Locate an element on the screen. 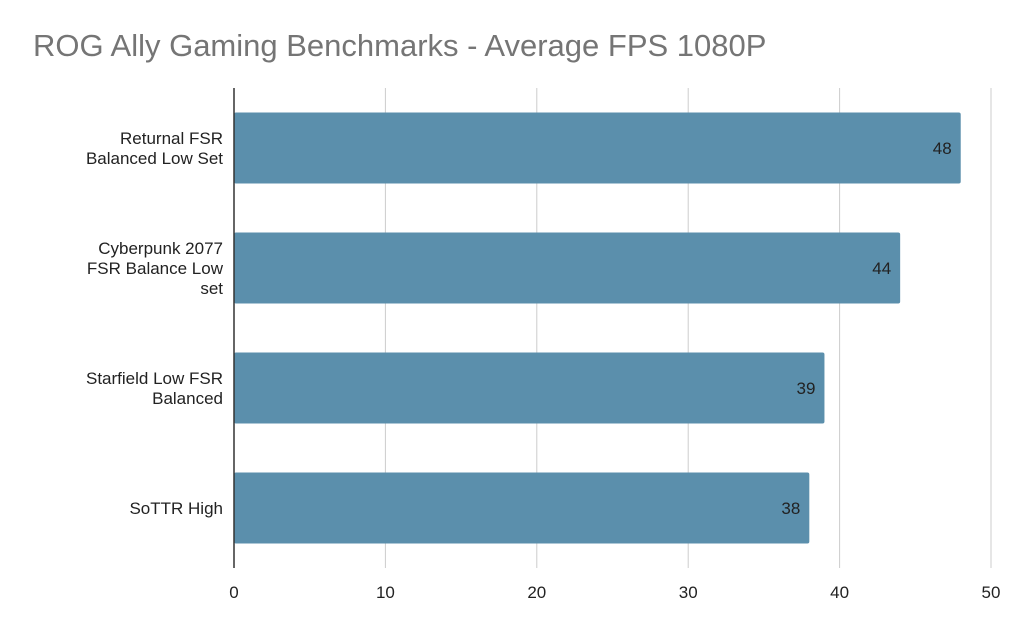 The width and height of the screenshot is (1024, 633). category-label: Balanced is located at coordinates (187, 398).